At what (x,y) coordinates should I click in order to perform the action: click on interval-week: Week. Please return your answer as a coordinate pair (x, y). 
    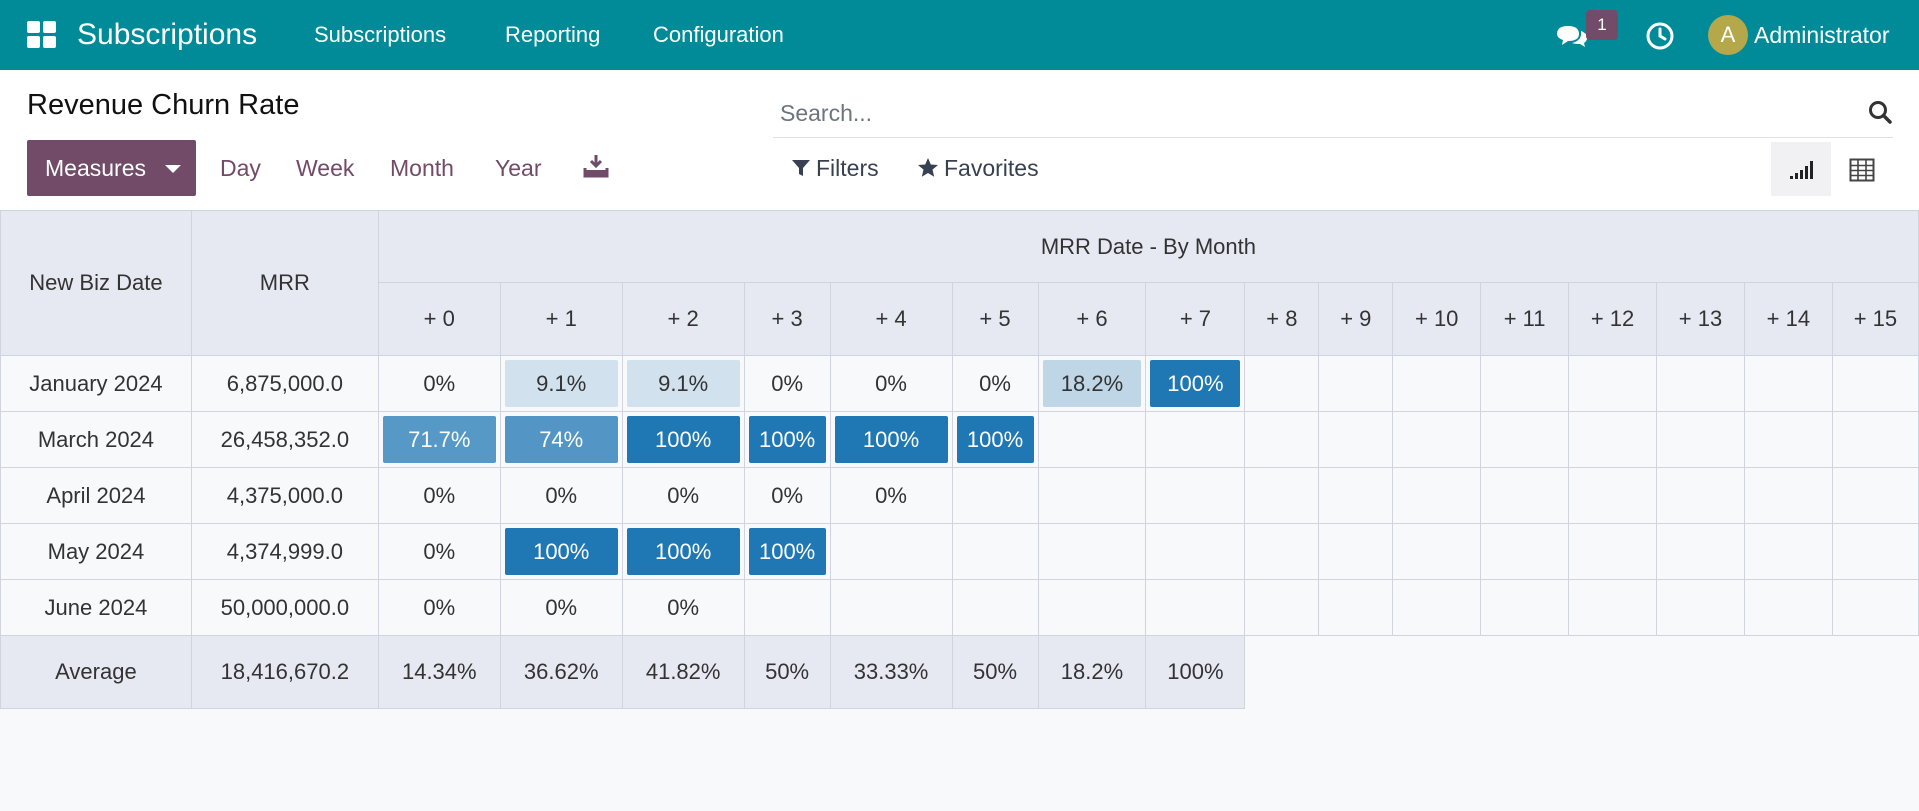
    Looking at the image, I should click on (325, 168).